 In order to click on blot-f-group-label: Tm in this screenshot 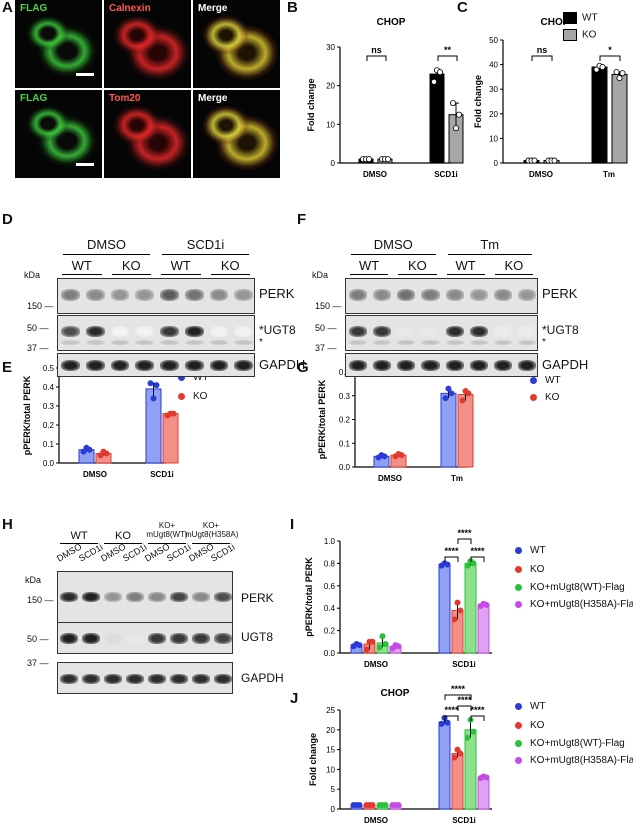, I will do `click(490, 244)`.